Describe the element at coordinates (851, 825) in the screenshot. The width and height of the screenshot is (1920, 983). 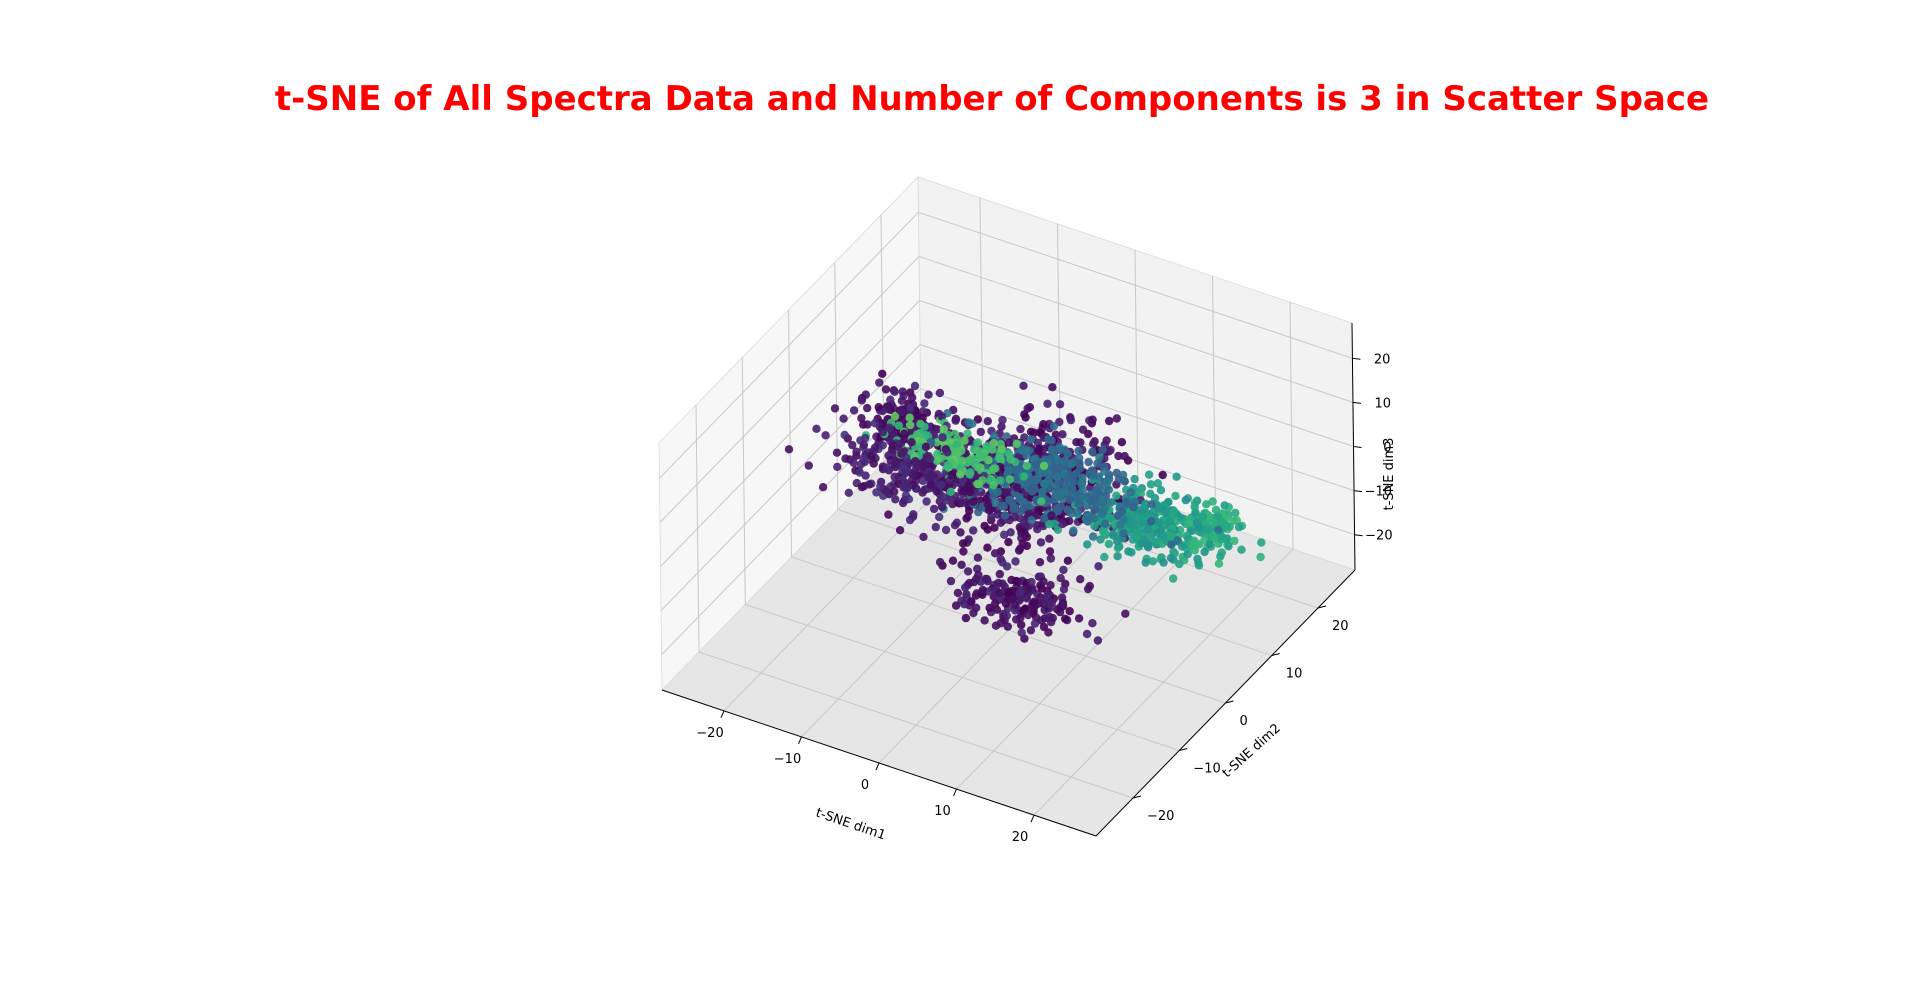
I see `x-axis-label: t-SNE dim1` at that location.